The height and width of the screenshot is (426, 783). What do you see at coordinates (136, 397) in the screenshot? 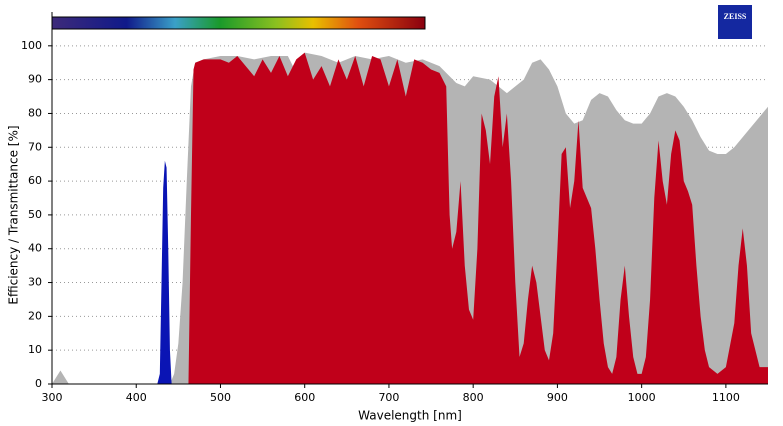
I see `x-tick-label: 400` at bounding box center [136, 397].